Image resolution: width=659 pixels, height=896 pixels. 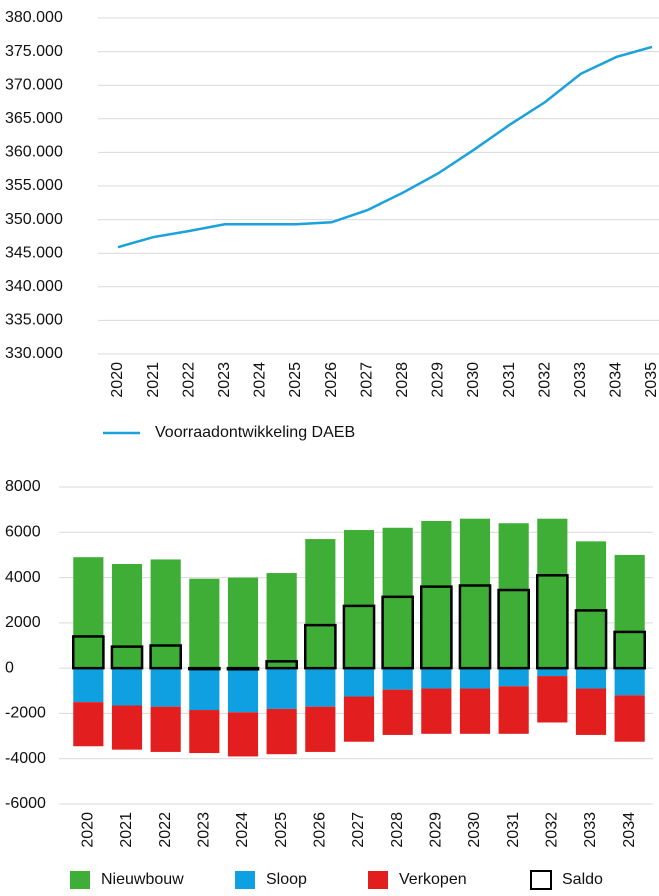 What do you see at coordinates (286, 879) in the screenshot?
I see `legend-label: Sloop` at bounding box center [286, 879].